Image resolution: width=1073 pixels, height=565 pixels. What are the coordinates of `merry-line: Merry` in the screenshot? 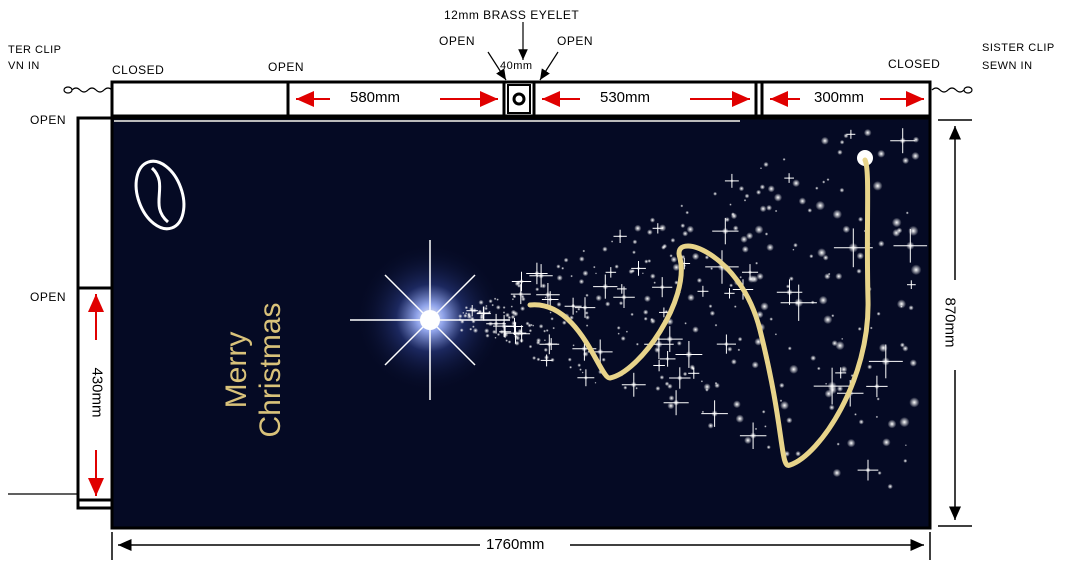 It's located at (236, 370).